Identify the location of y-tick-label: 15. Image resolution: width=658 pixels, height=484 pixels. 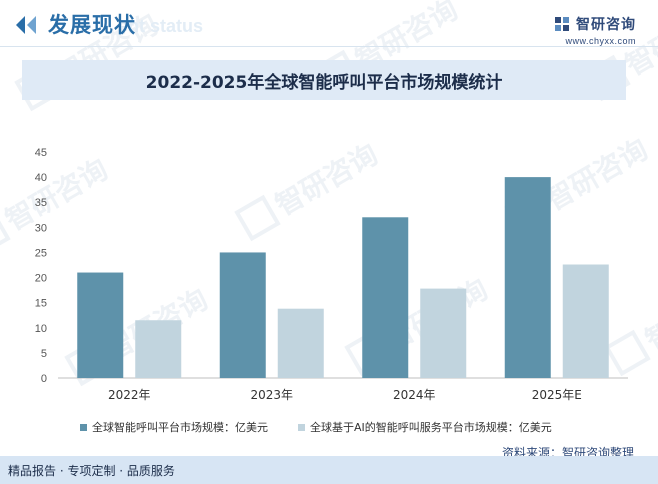
(41, 304).